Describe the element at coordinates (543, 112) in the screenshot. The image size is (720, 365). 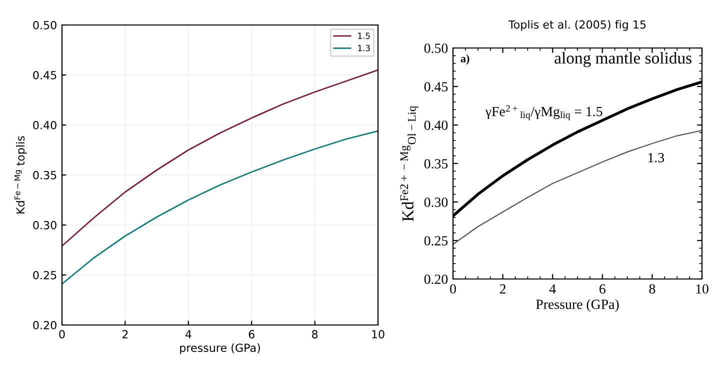
I see `annotation: γFe$^{2+}$$_{liq}$/γMg$_{liq}$ = 1.5` at that location.